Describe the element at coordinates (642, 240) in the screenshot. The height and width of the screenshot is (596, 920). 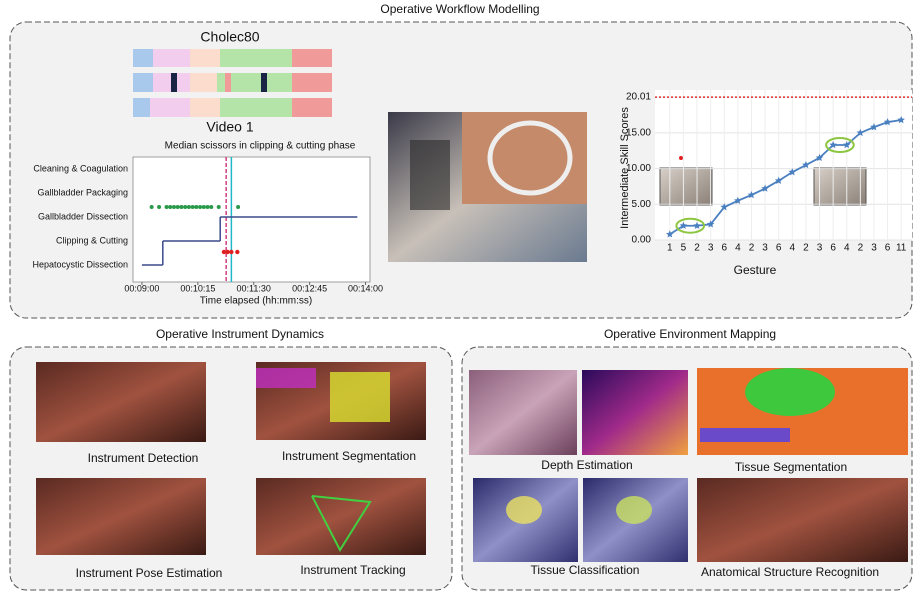
I see `y-tick-label: 0.00` at that location.